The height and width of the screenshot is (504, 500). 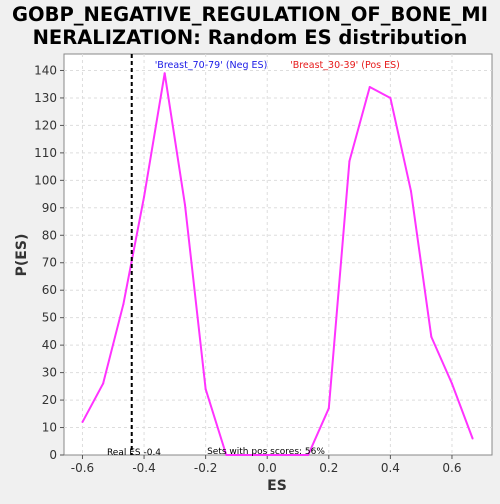 What do you see at coordinates (250, 14) in the screenshot?
I see `chart-title-line-1: GOBP_NEGATIVE_REGULATION_OF_BONE_MI` at bounding box center [250, 14].